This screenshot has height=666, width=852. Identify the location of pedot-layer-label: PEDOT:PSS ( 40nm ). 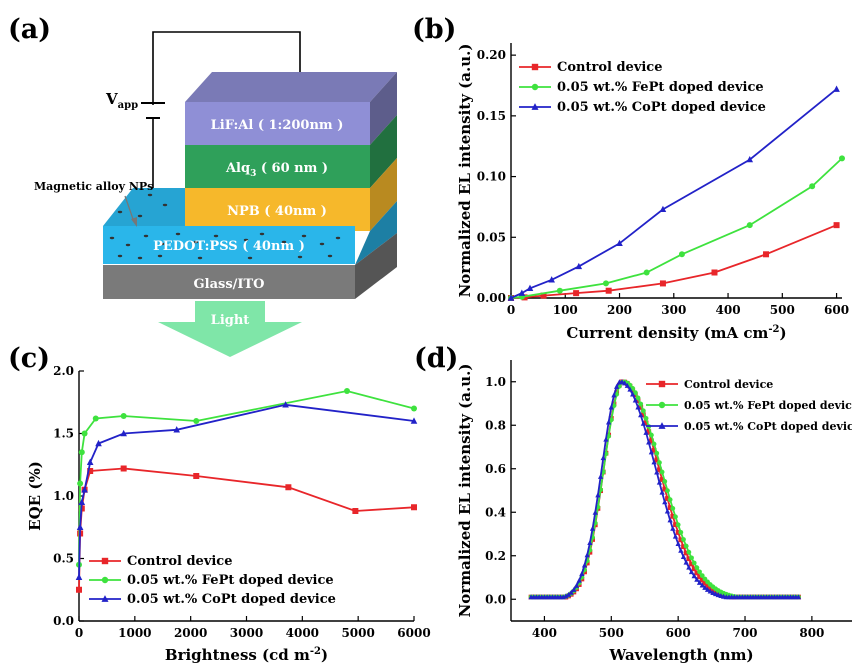
(229, 246).